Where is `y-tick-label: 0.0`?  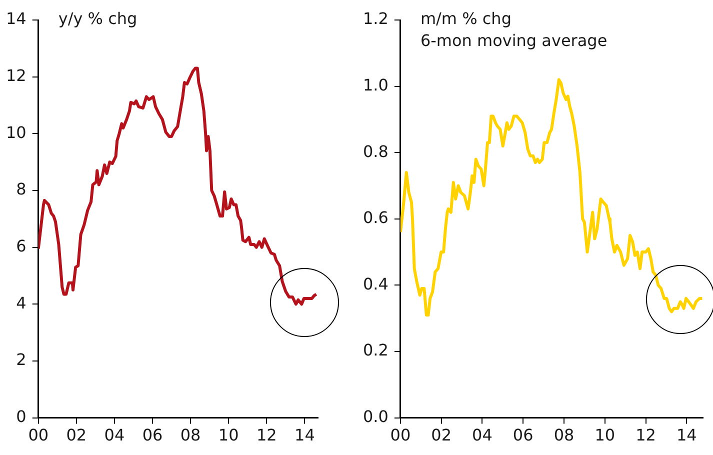
y-tick-label: 0.0 is located at coordinates (375, 416).